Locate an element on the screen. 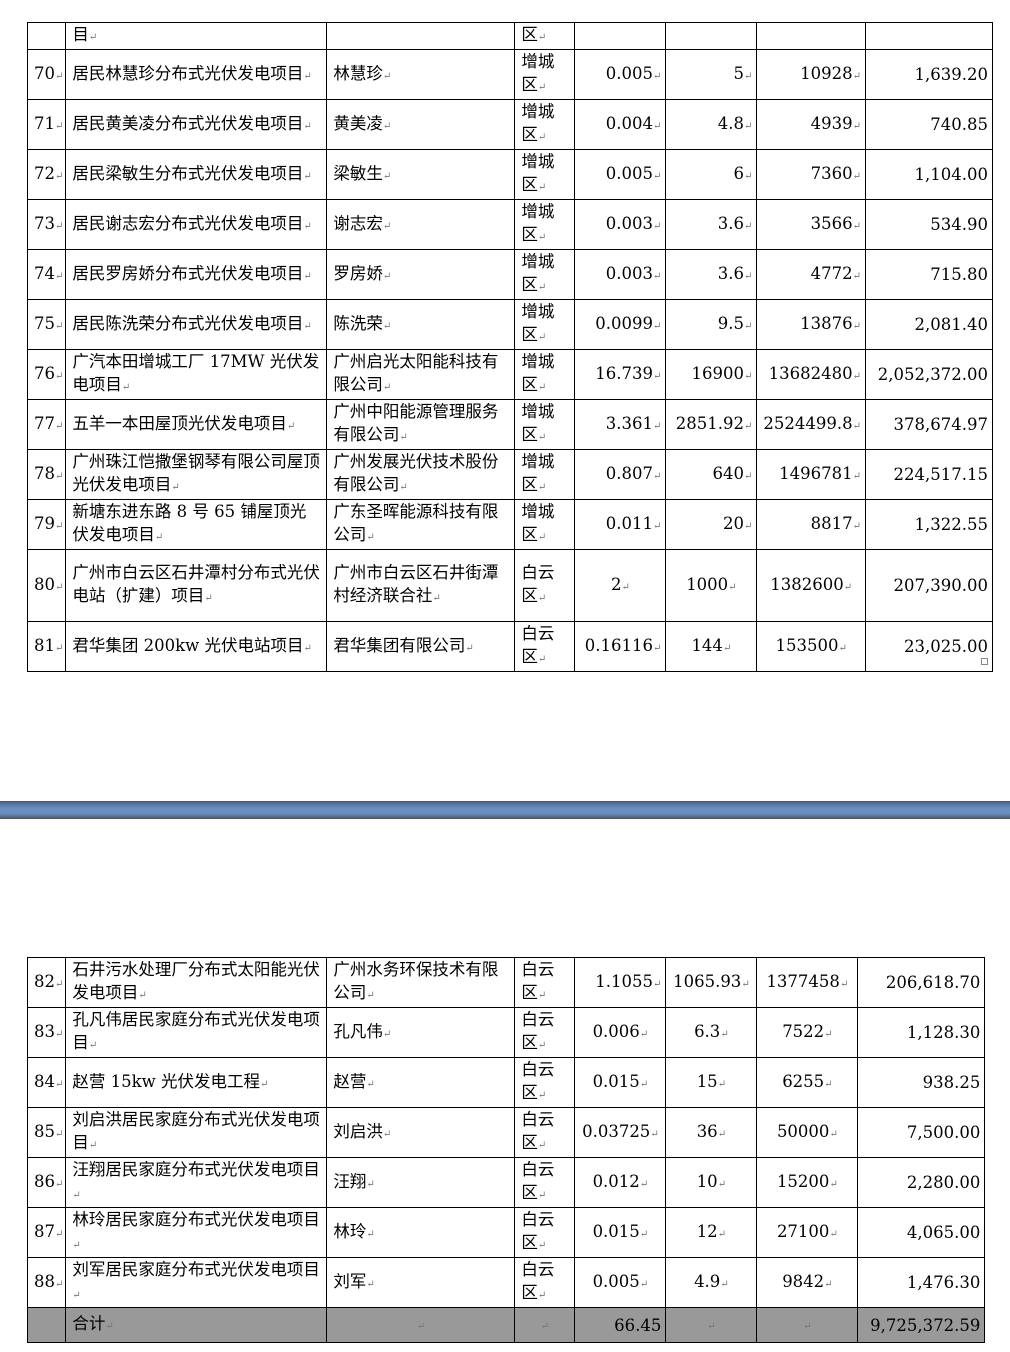 This screenshot has width=1010, height=1352. row-number-cell: 76 is located at coordinates (46, 374).